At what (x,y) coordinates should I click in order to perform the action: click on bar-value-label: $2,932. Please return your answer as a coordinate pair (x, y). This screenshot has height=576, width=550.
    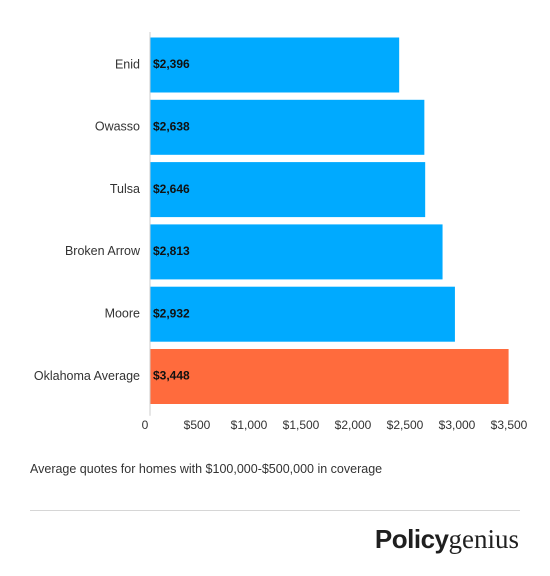
    Looking at the image, I should click on (171, 313).